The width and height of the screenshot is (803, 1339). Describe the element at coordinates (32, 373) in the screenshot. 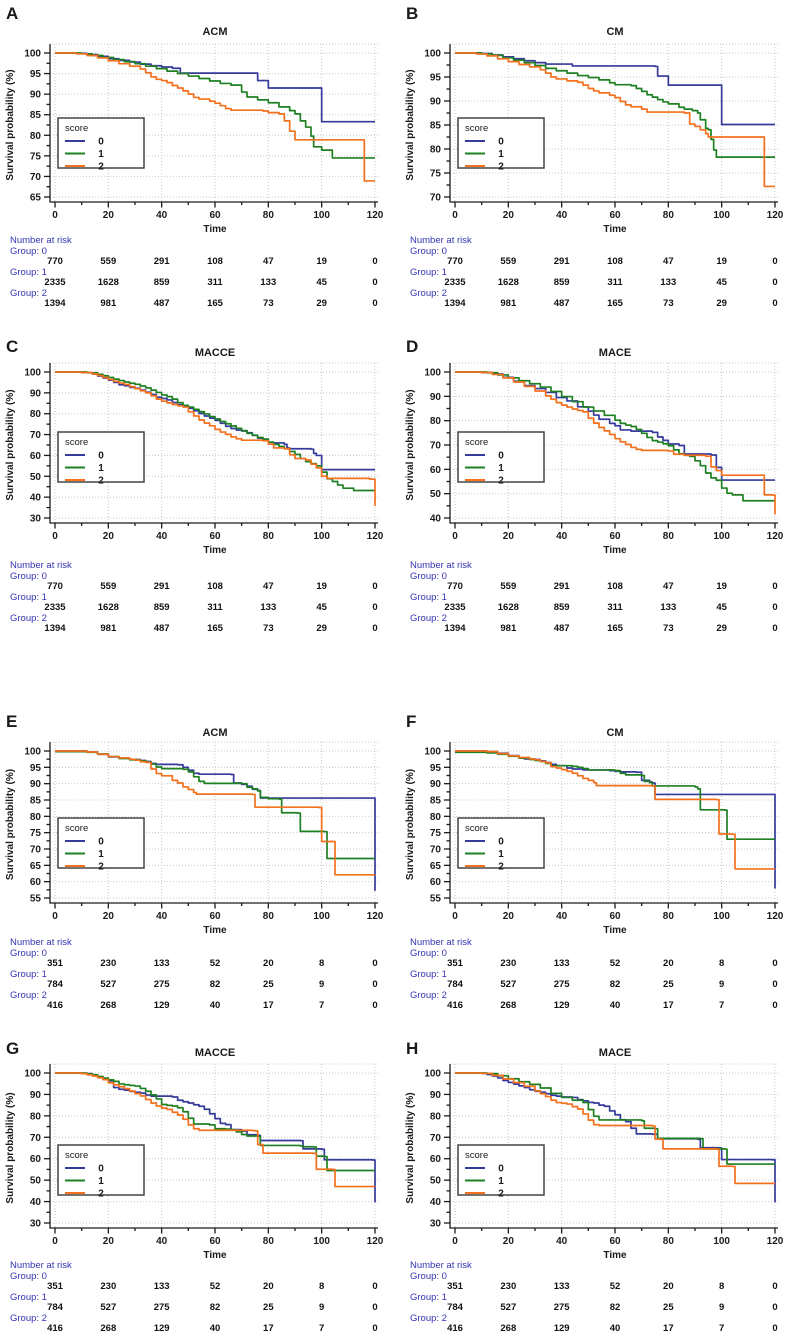

I see `y-tick-label: 100` at that location.